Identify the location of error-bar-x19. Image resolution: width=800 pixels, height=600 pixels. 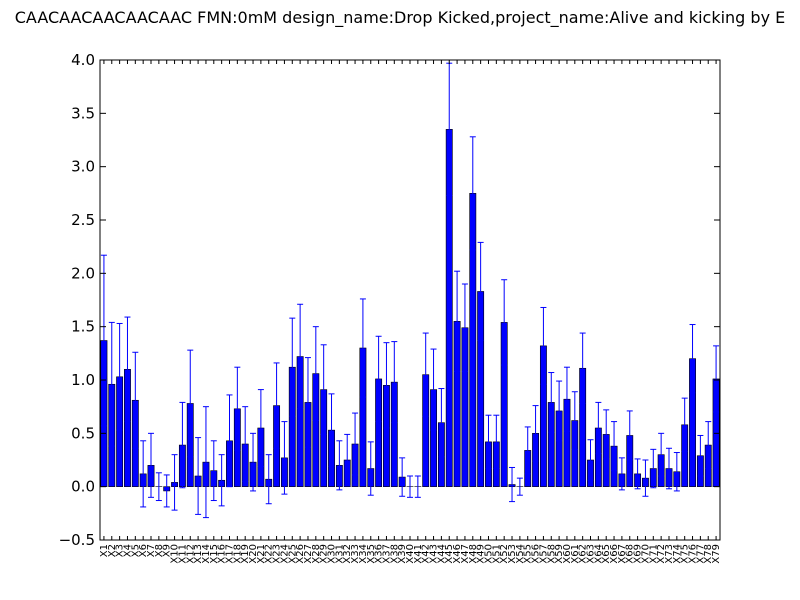
(245, 444).